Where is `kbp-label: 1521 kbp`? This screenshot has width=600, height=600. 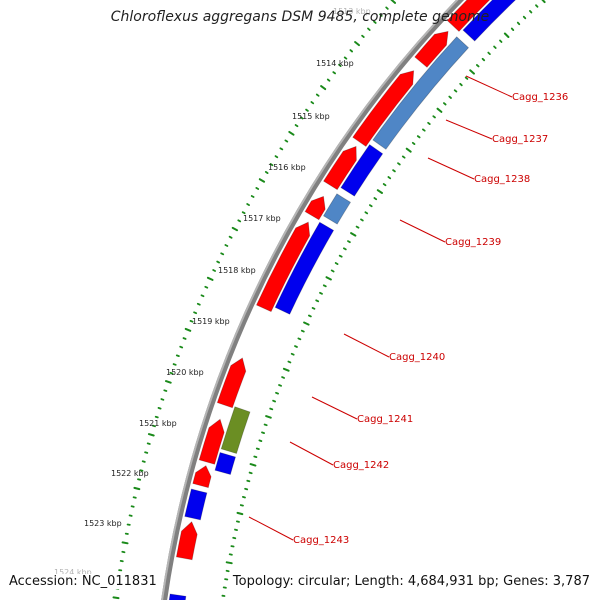
kbp-label: 1521 kbp is located at coordinates (158, 423).